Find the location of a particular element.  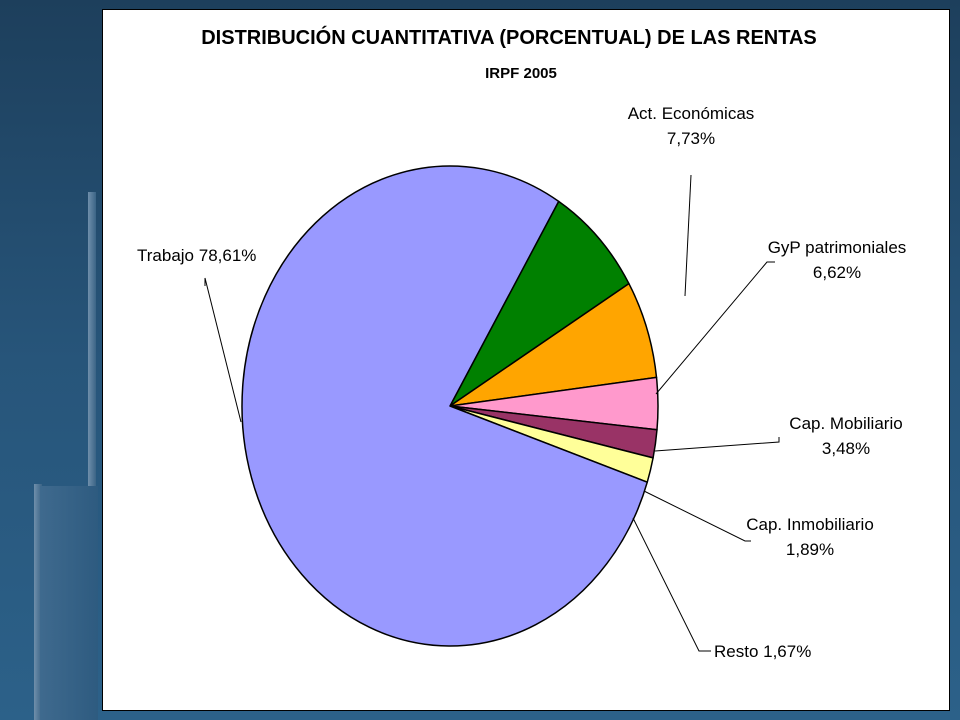

slice-label-line: Cap. Inmobiliario is located at coordinates (810, 524).